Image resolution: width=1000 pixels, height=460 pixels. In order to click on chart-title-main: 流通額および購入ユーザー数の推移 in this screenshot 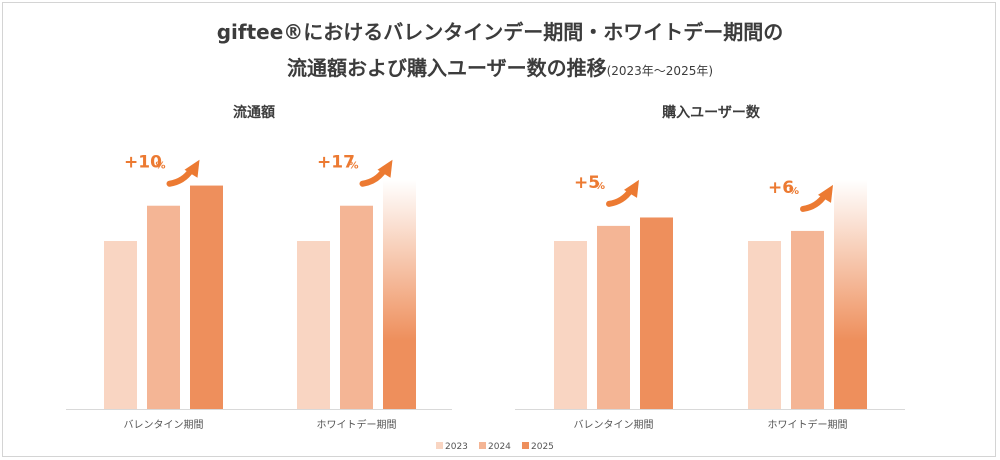, I will do `click(446, 68)`.